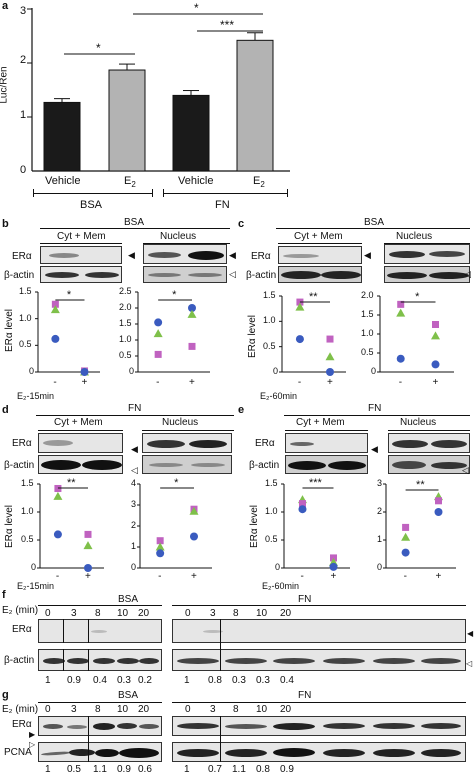 The image size is (474, 776). I want to click on value: 0.5, so click(74, 769).